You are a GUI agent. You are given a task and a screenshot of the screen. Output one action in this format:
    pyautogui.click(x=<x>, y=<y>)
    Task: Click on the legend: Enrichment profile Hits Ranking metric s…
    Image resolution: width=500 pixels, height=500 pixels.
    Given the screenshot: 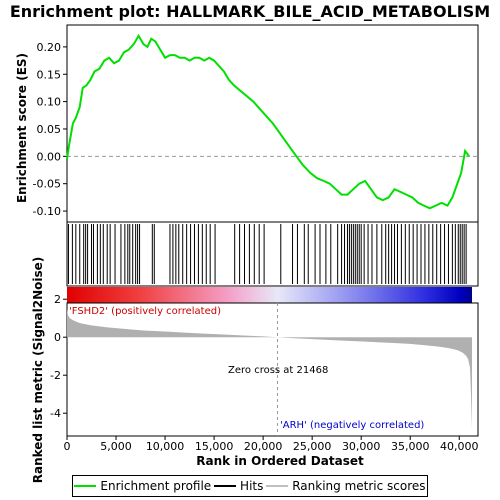 What is the action you would take?
    pyautogui.click(x=250, y=486)
    